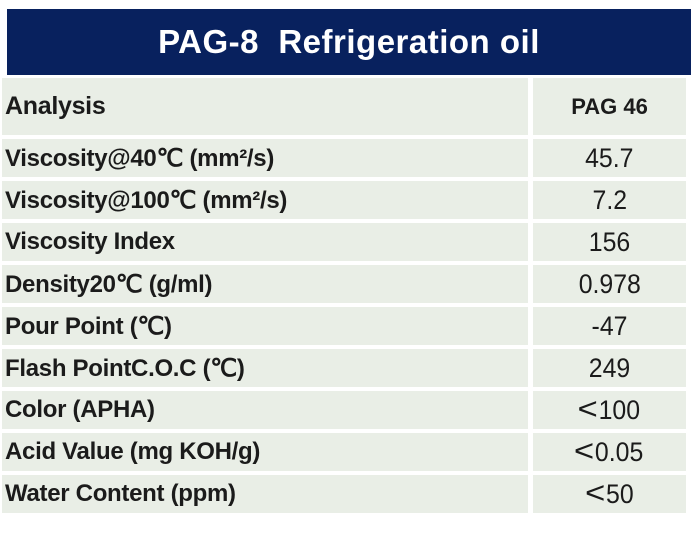  What do you see at coordinates (265, 326) in the screenshot?
I see `row-label: Pour Point (℃)` at bounding box center [265, 326].